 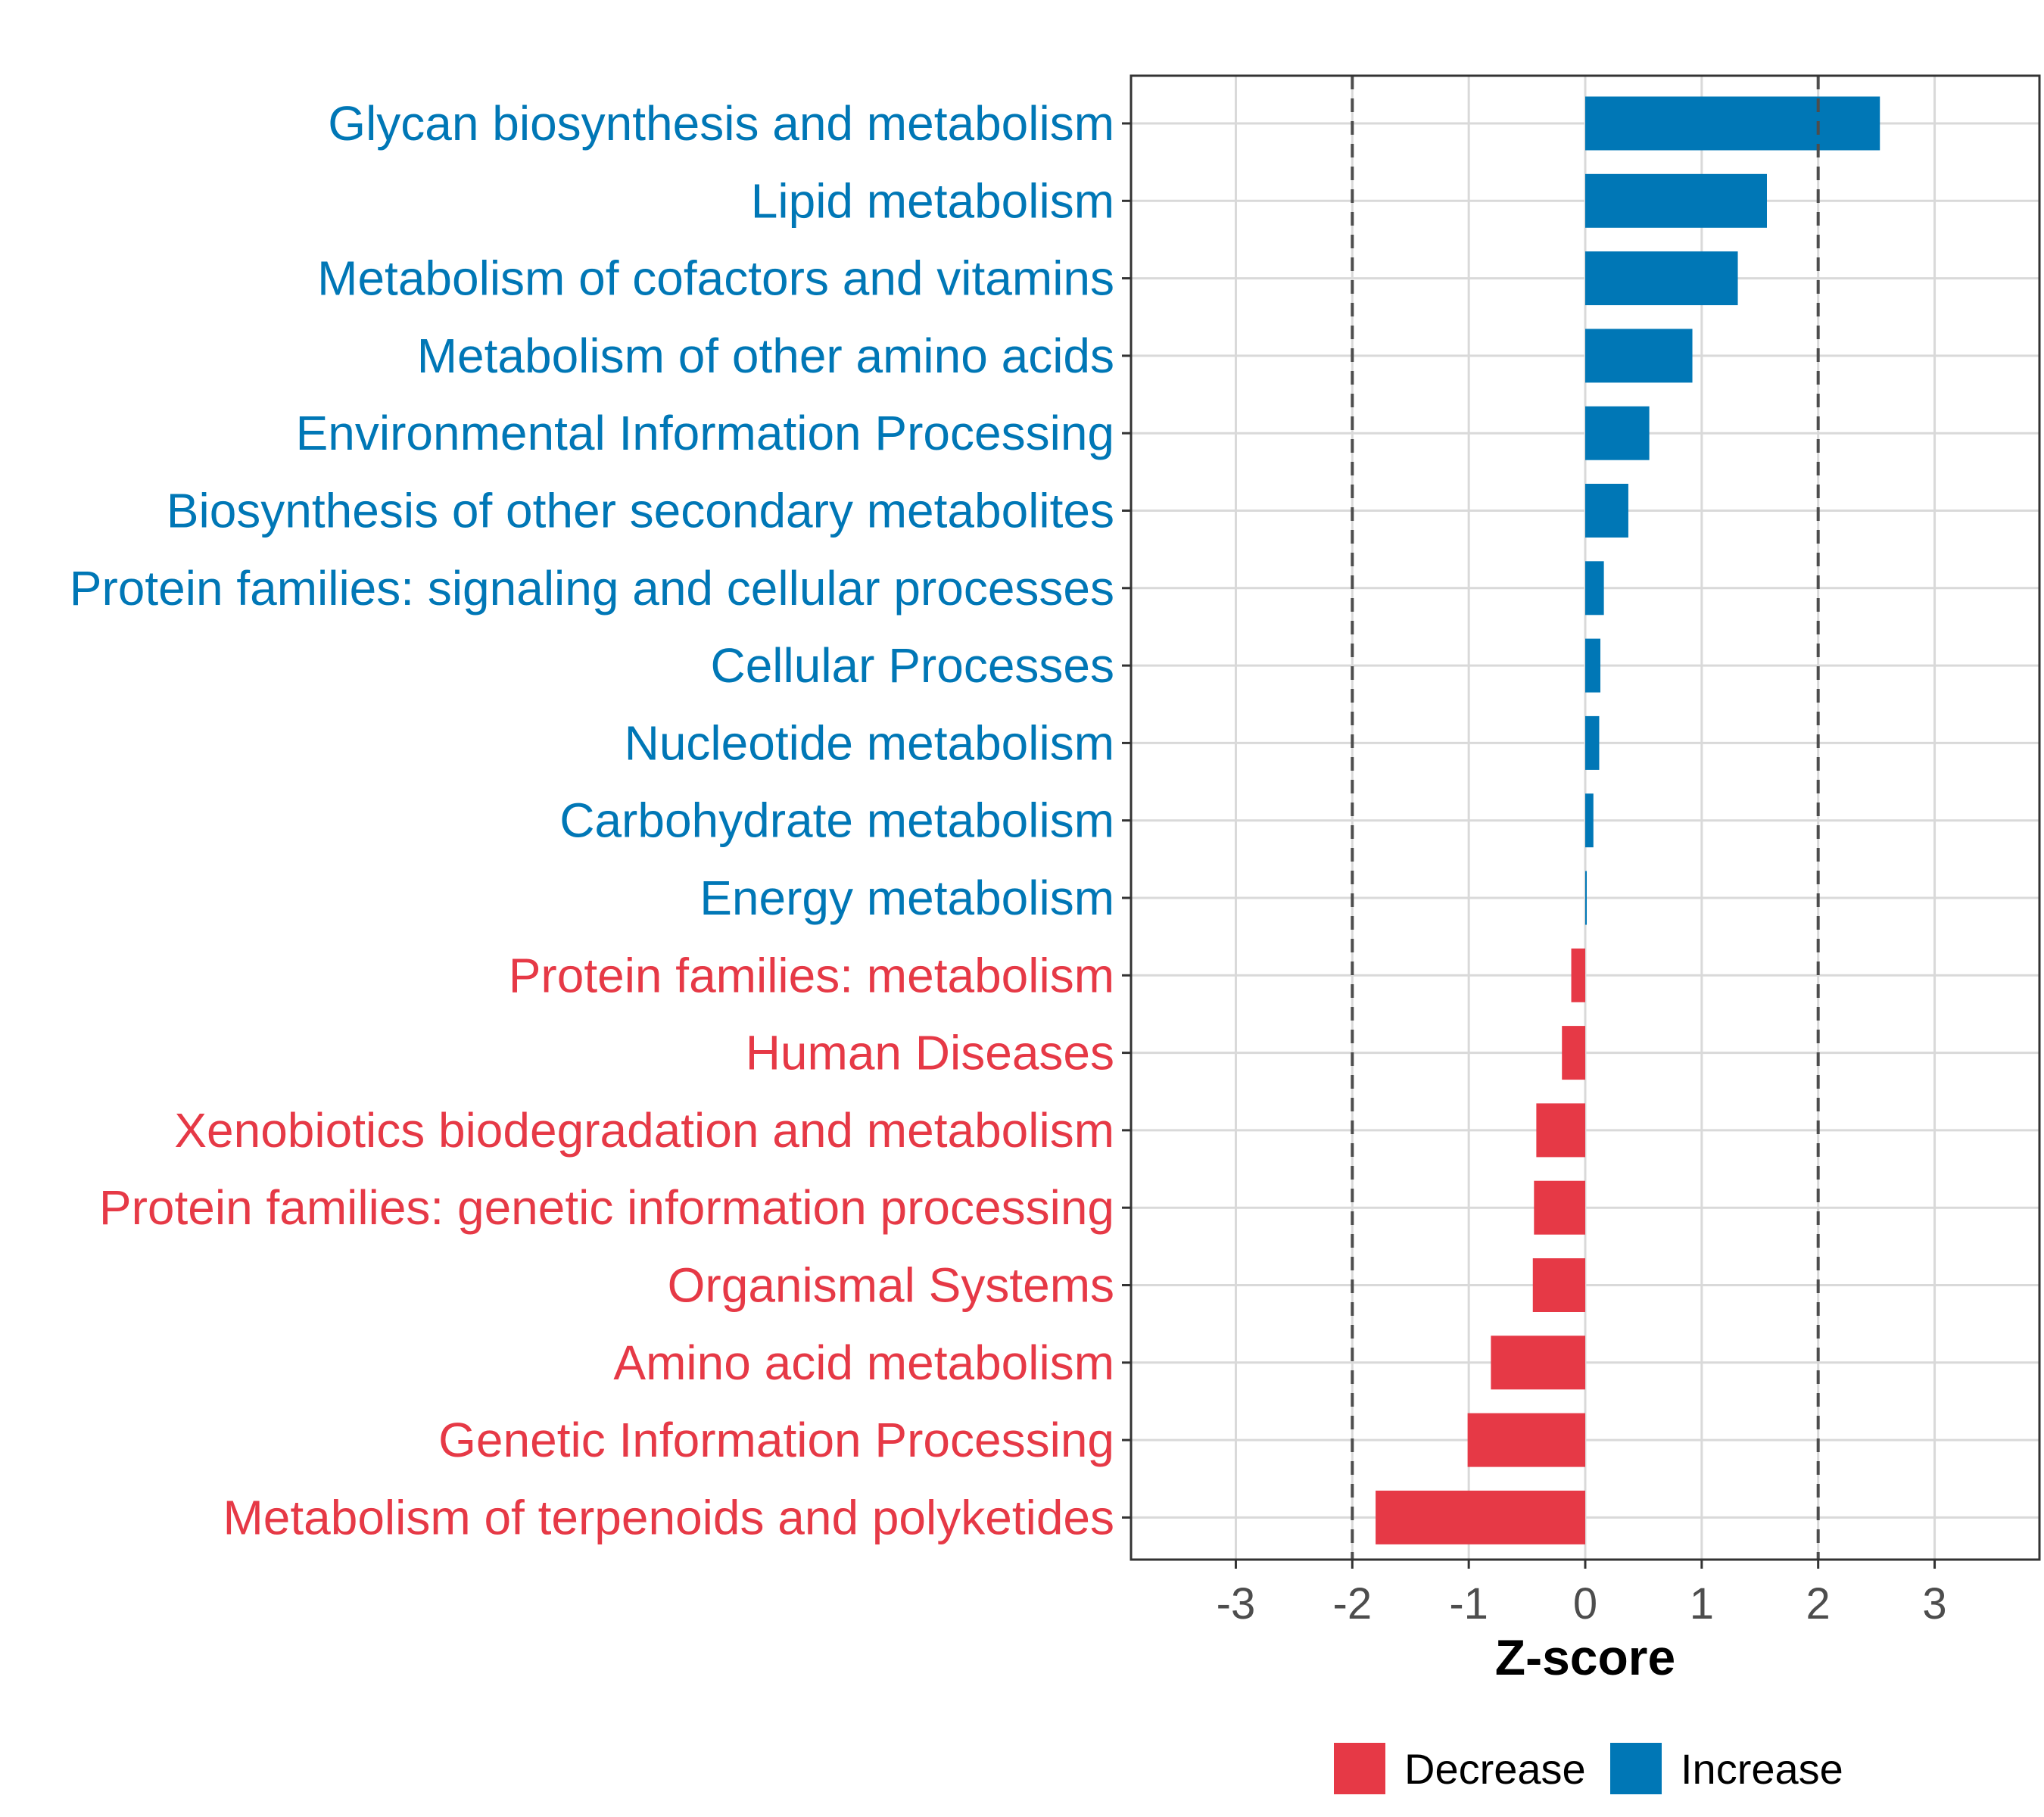 What do you see at coordinates (1702, 1603) in the screenshot?
I see `x-tick-label: 1` at bounding box center [1702, 1603].